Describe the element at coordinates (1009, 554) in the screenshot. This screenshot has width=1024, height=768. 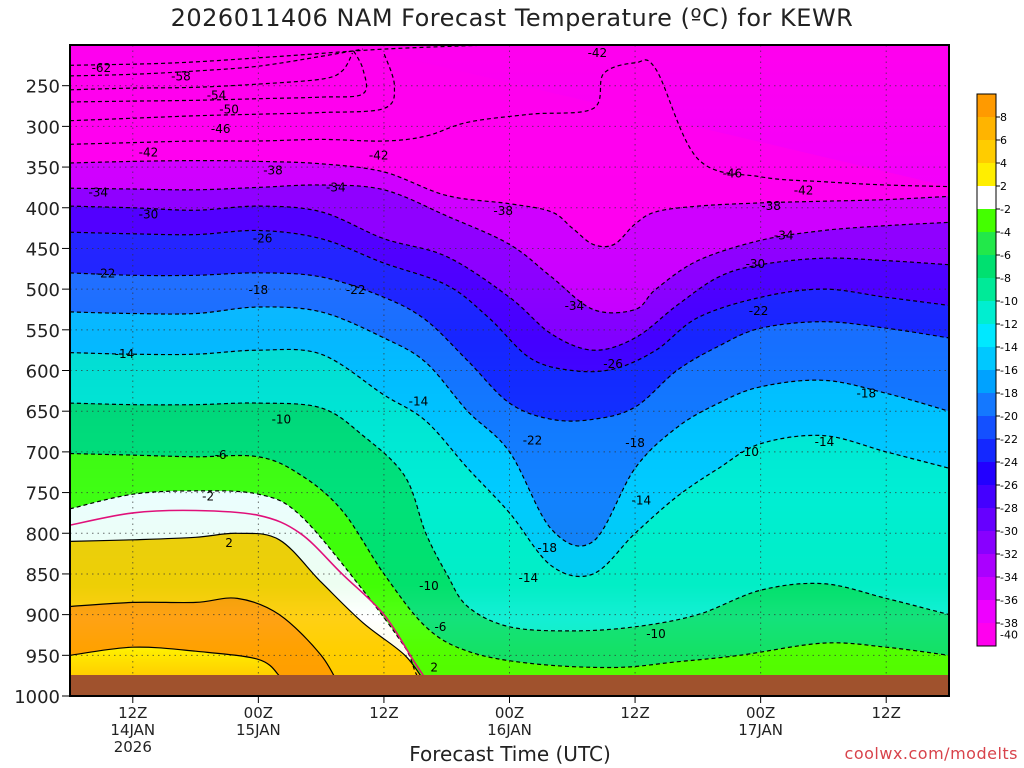
I see `colorbar-label: -32` at that location.